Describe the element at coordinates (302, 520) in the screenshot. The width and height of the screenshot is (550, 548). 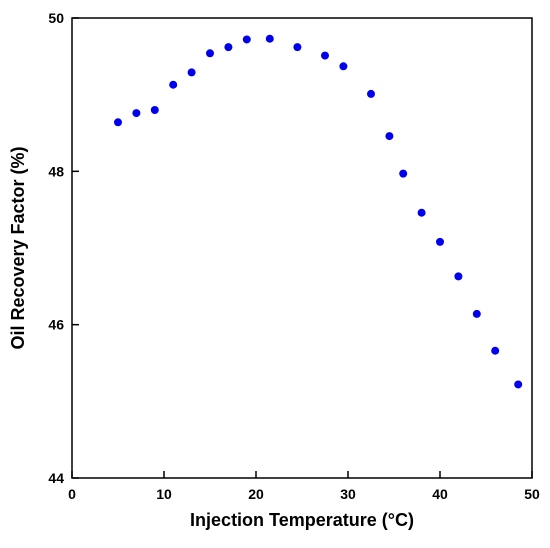
I see `x-axis-title: Injection Temperature (°C)` at that location.